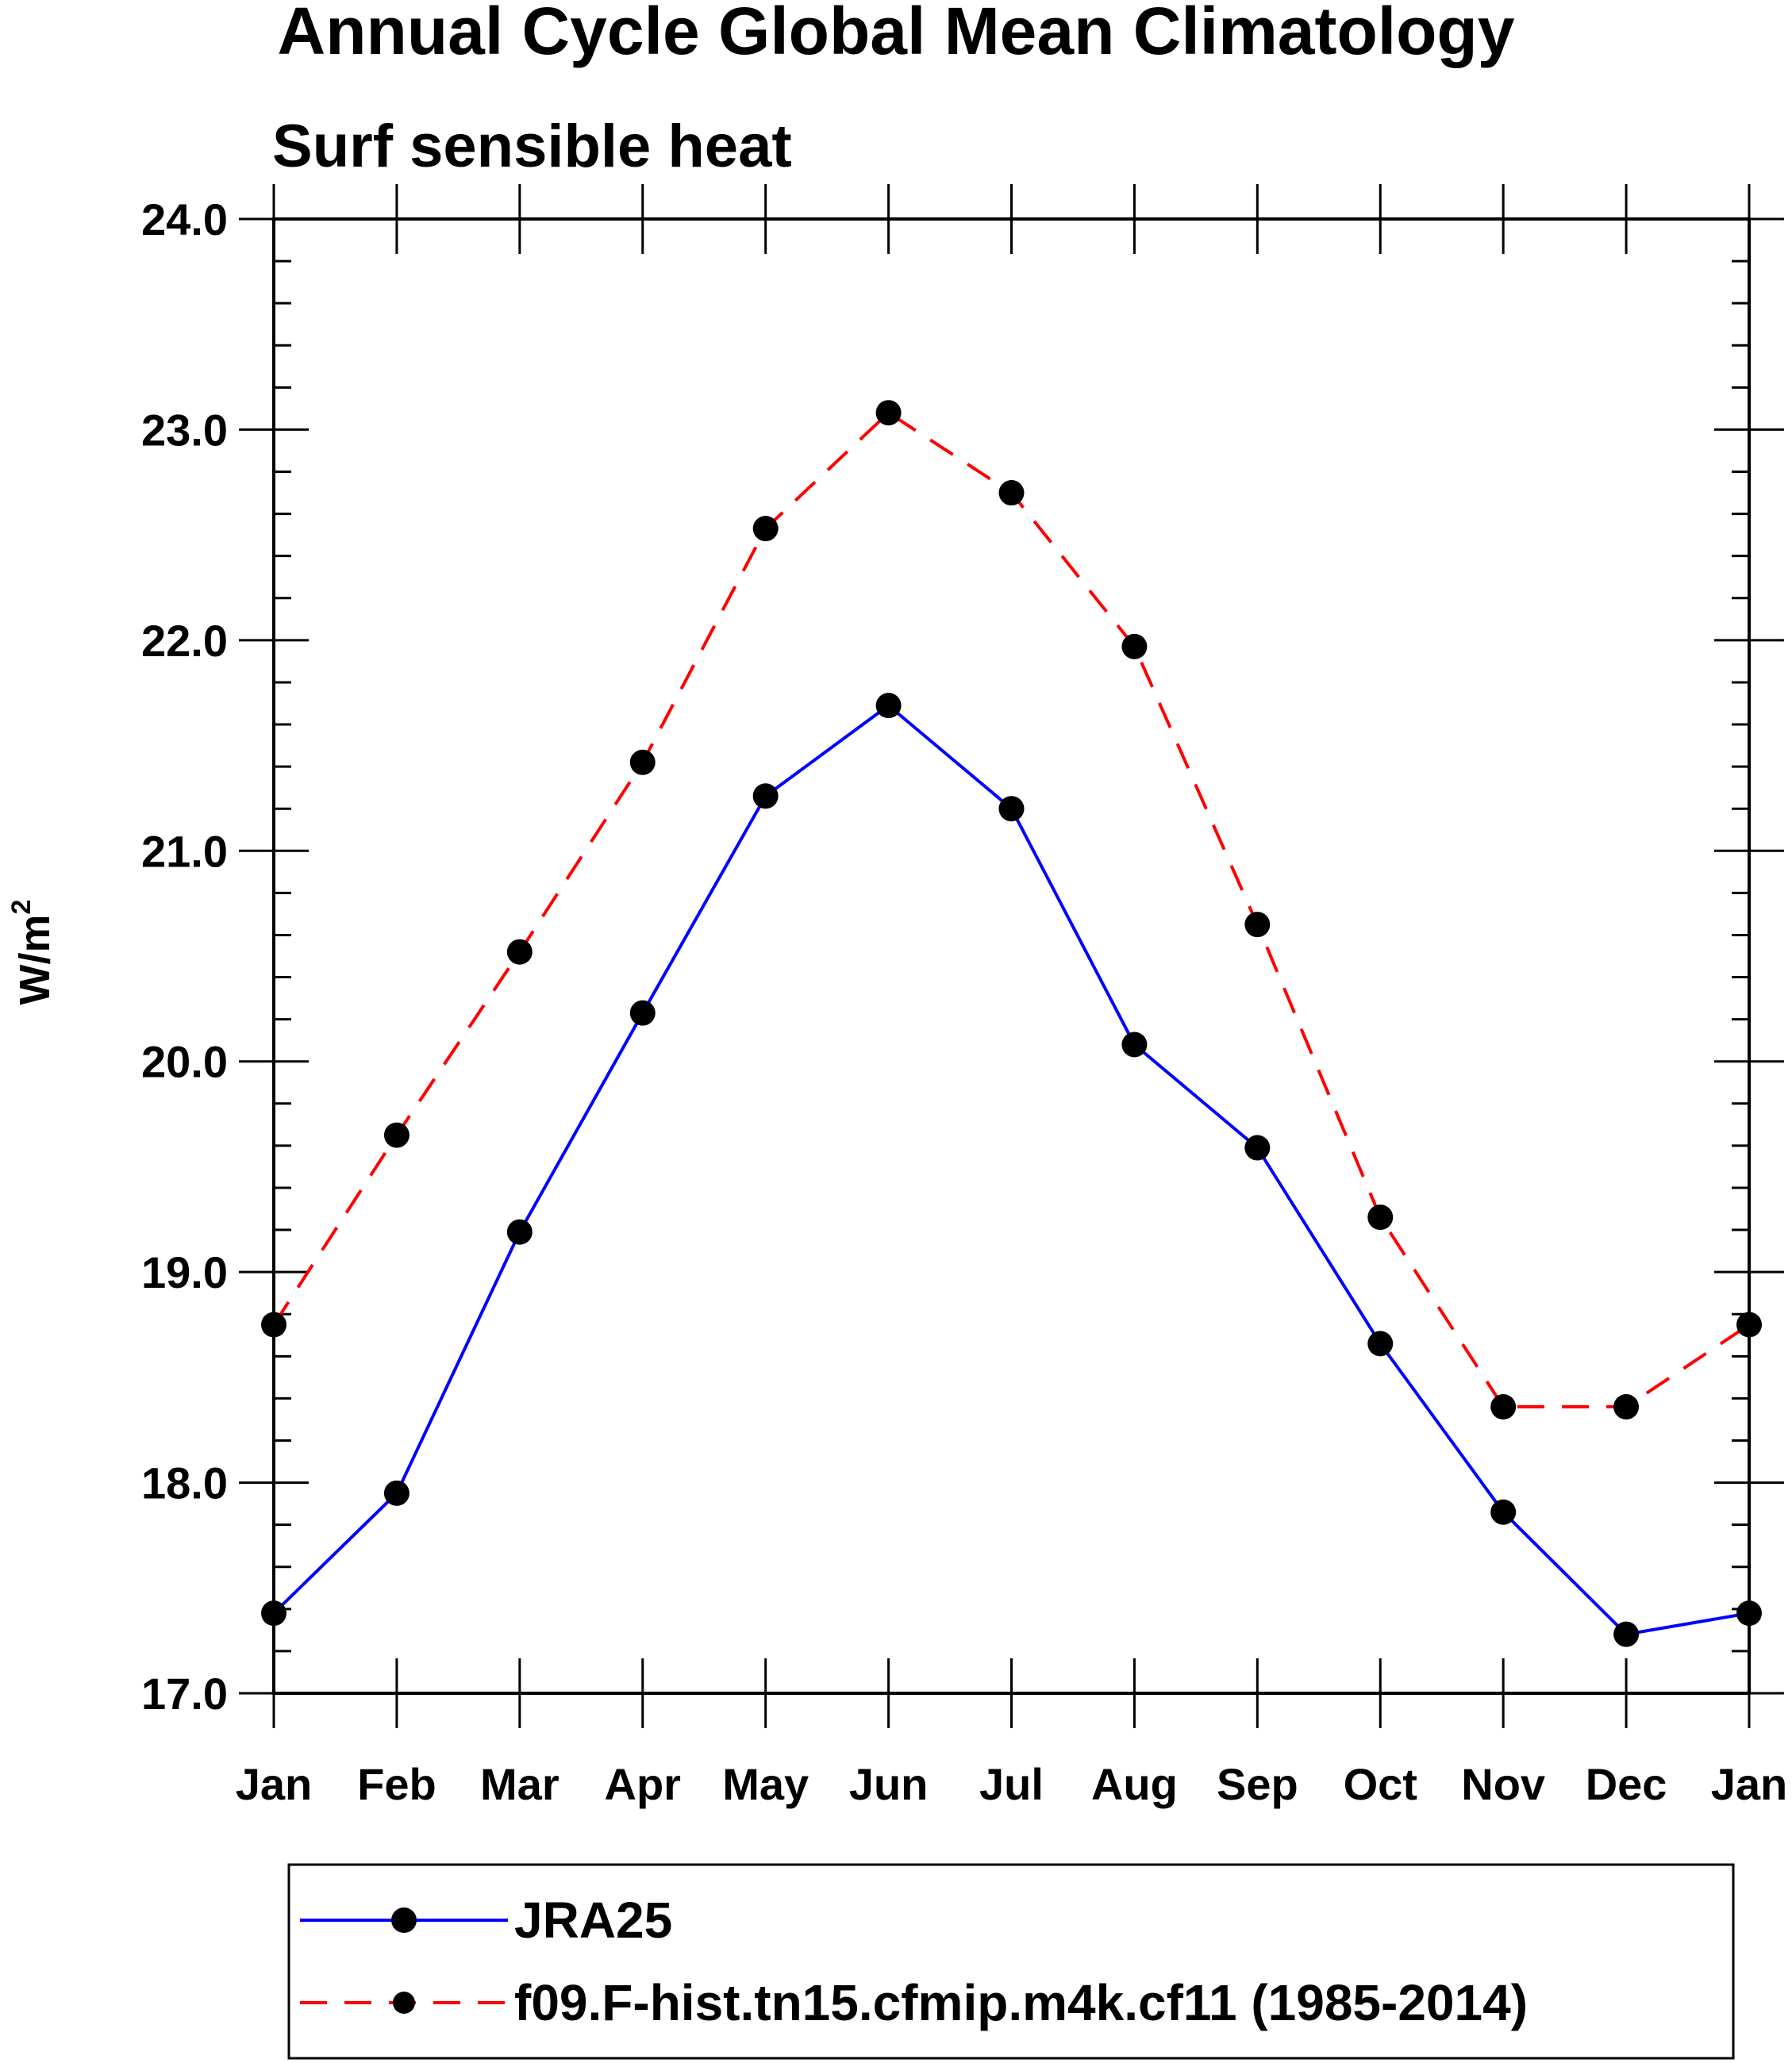 This screenshot has height=2063, width=1792. Describe the element at coordinates (1626, 1784) in the screenshot. I see `x-tick-label: Dec` at that location.